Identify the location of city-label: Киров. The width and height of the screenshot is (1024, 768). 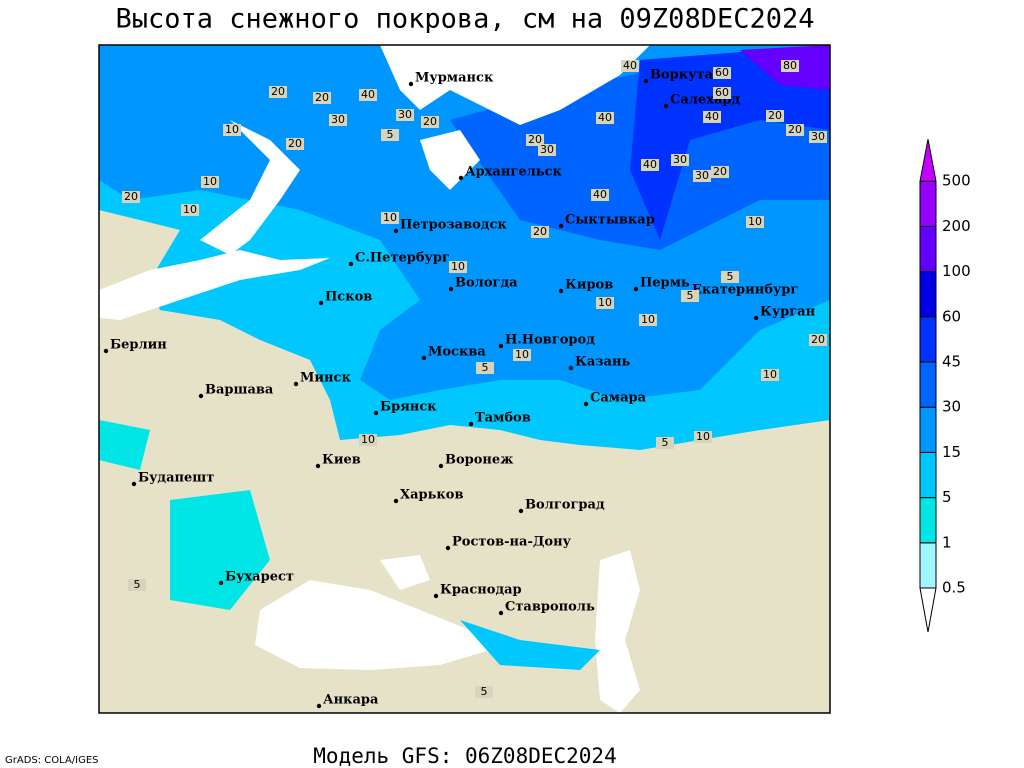
(589, 285).